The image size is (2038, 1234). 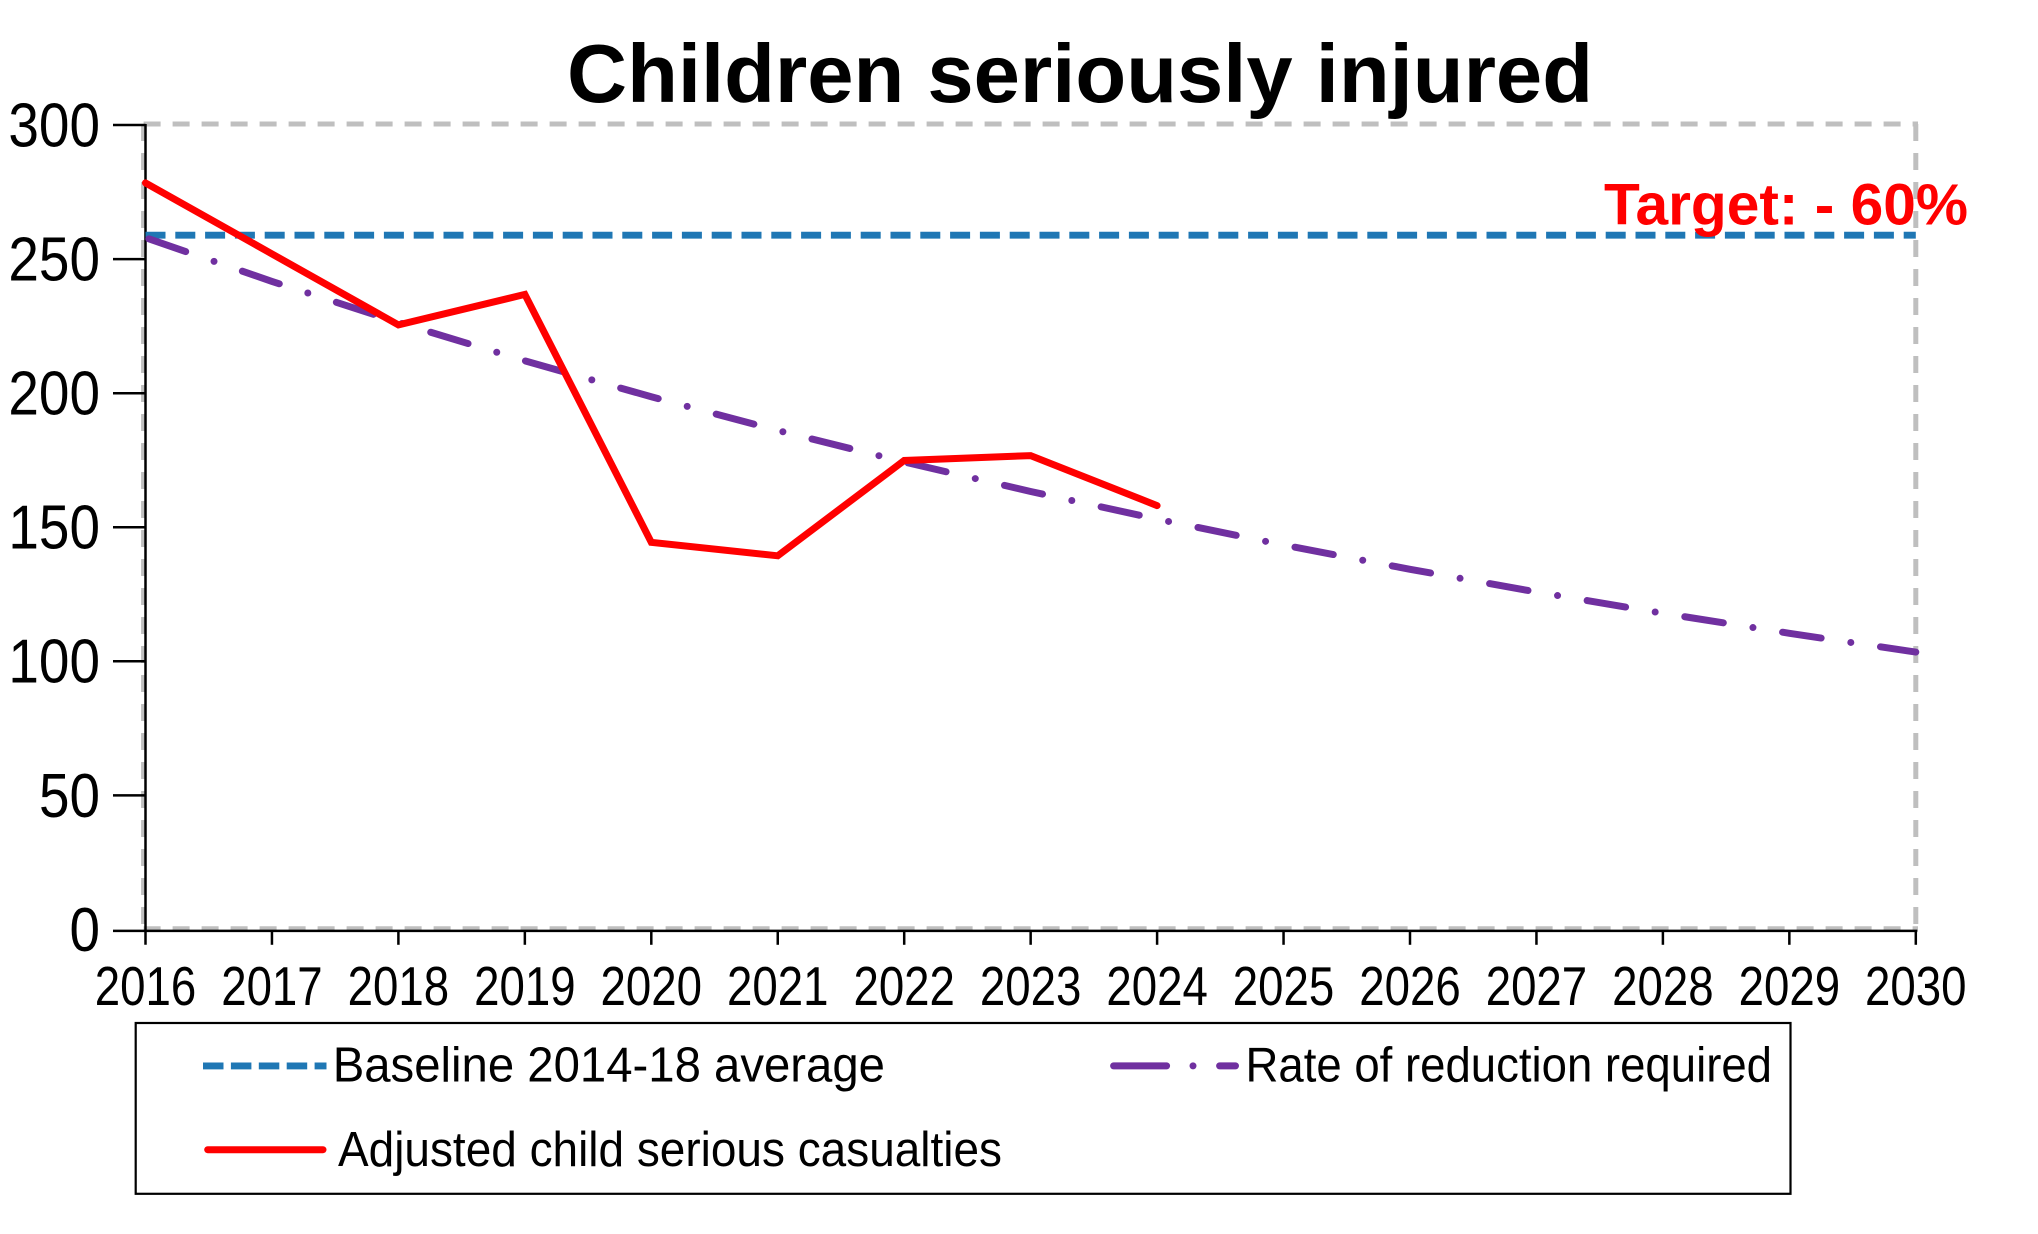 What do you see at coordinates (146, 986) in the screenshot?
I see `svg-text: 2016` at bounding box center [146, 986].